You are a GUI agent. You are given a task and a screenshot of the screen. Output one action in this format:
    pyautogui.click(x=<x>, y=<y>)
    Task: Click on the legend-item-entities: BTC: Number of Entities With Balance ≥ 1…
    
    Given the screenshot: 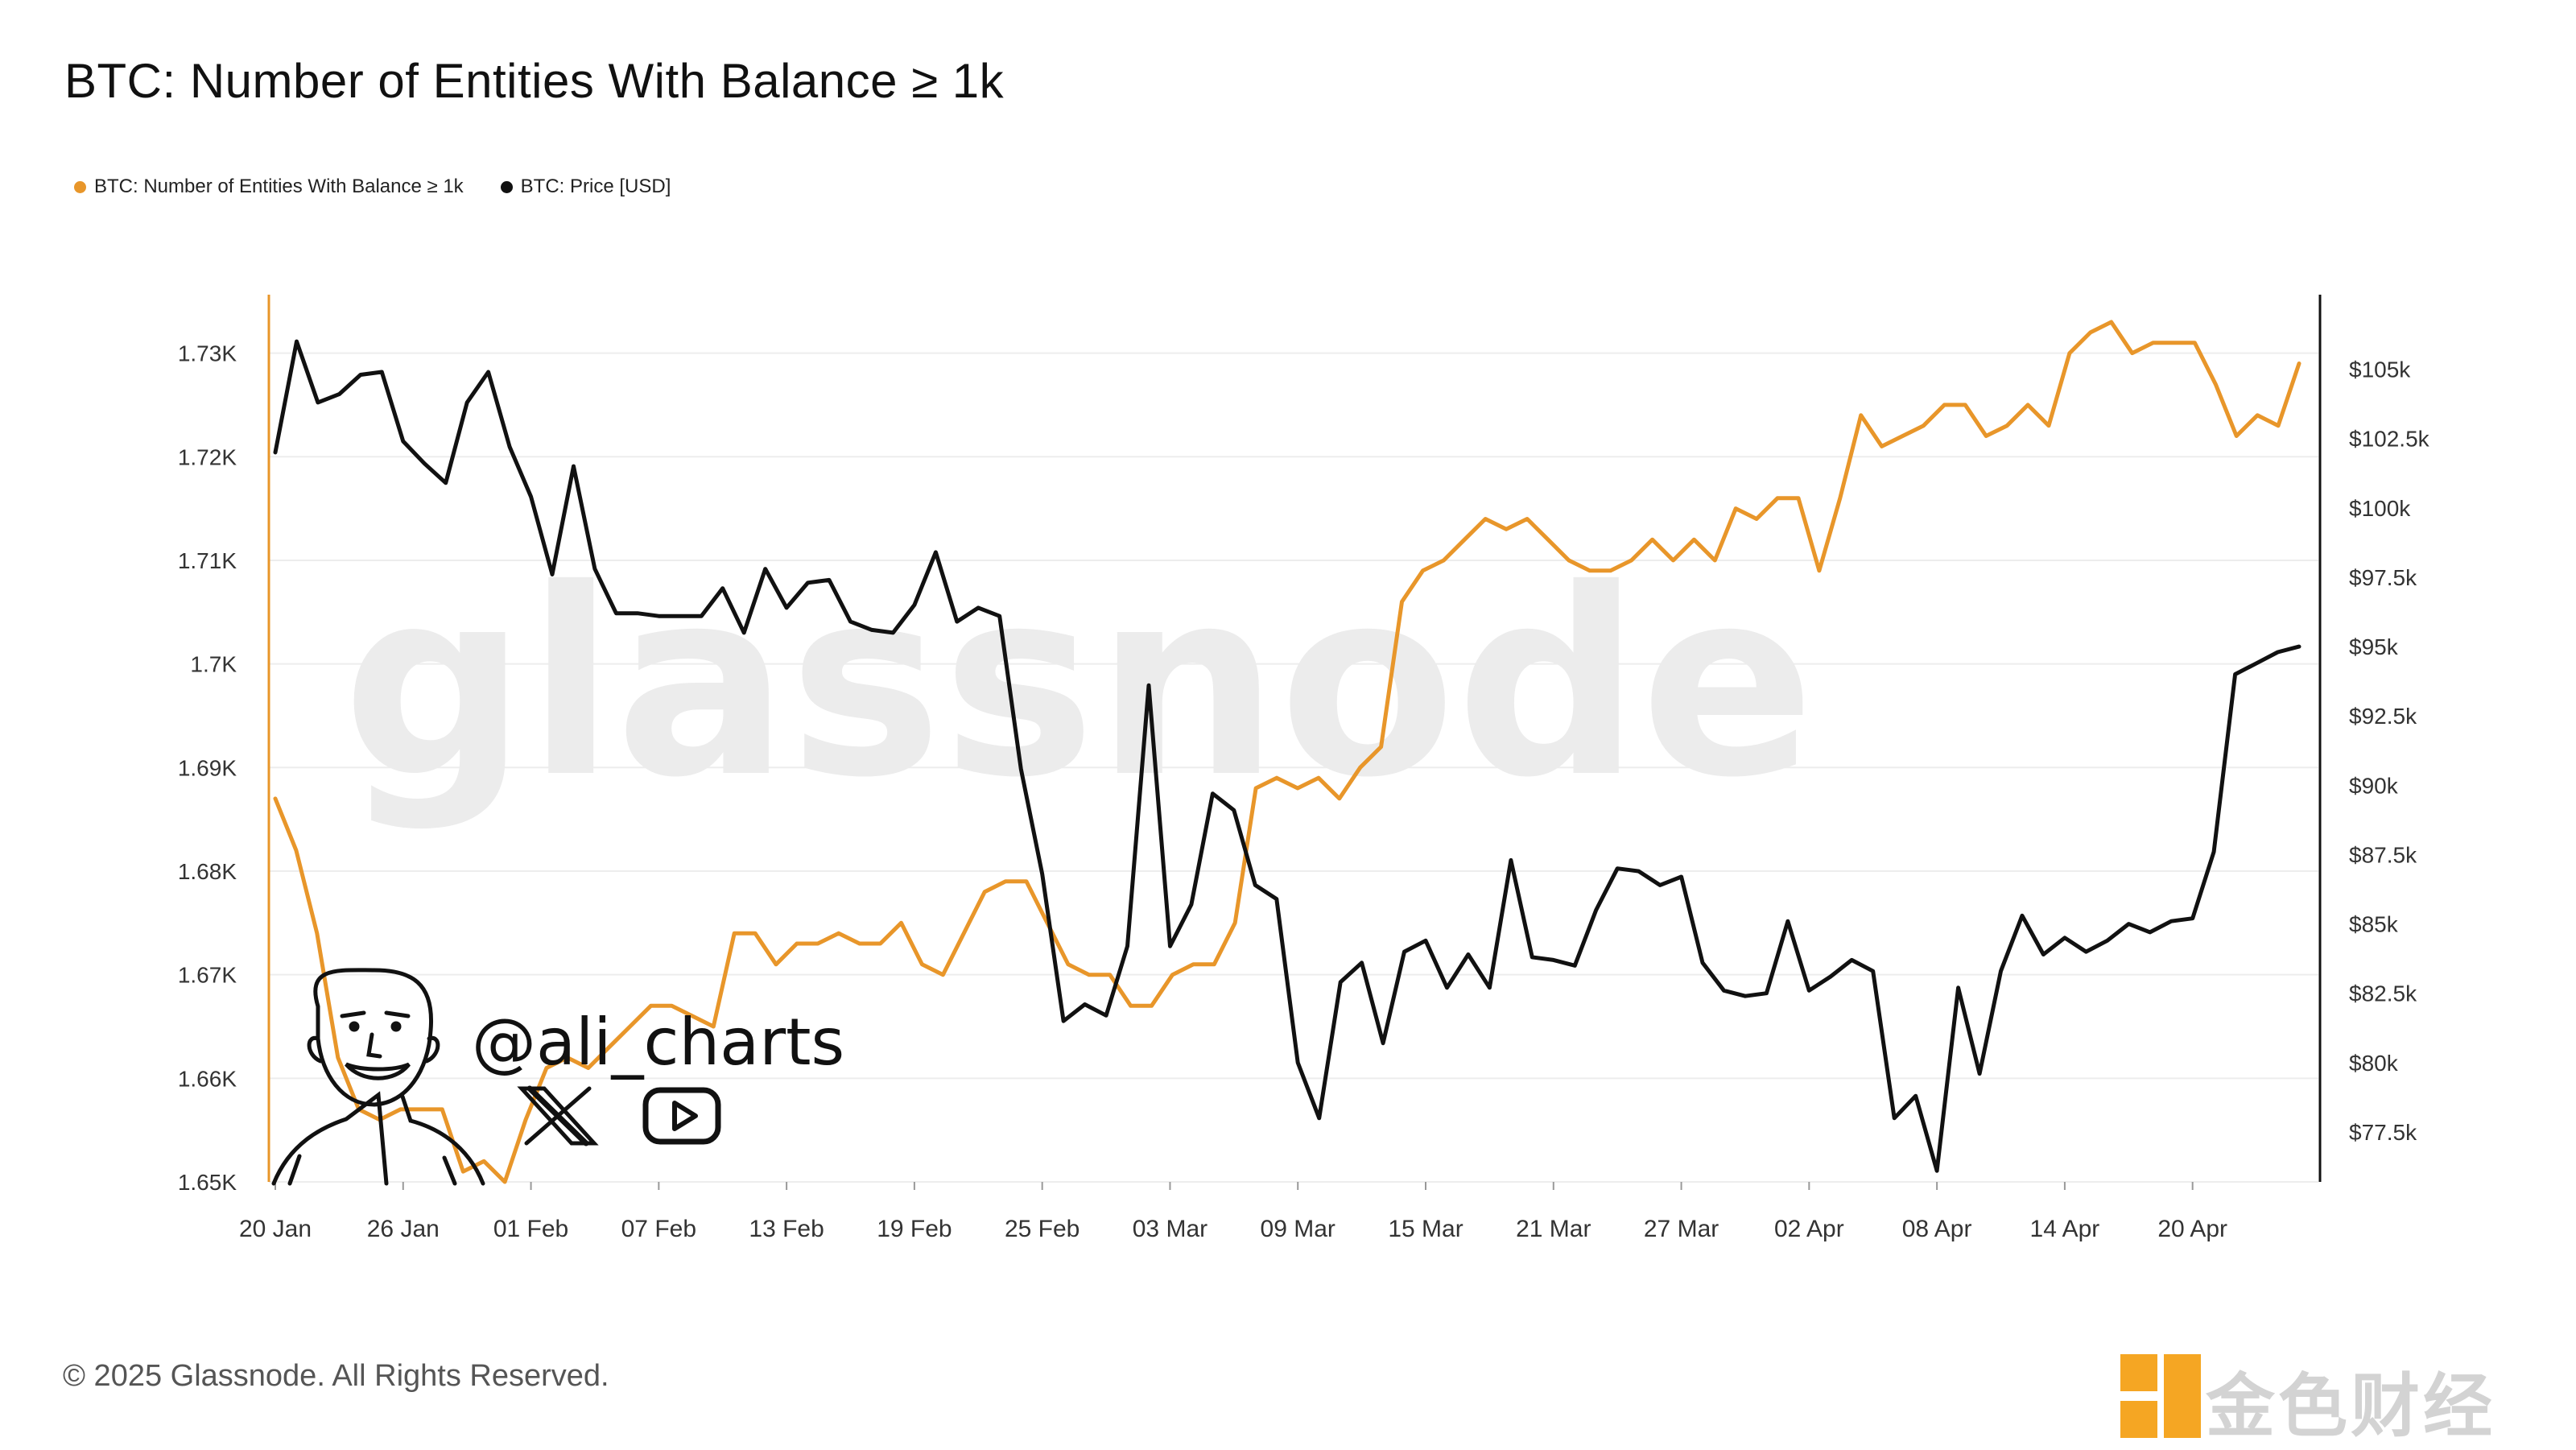 What is the action you would take?
    pyautogui.click(x=269, y=187)
    